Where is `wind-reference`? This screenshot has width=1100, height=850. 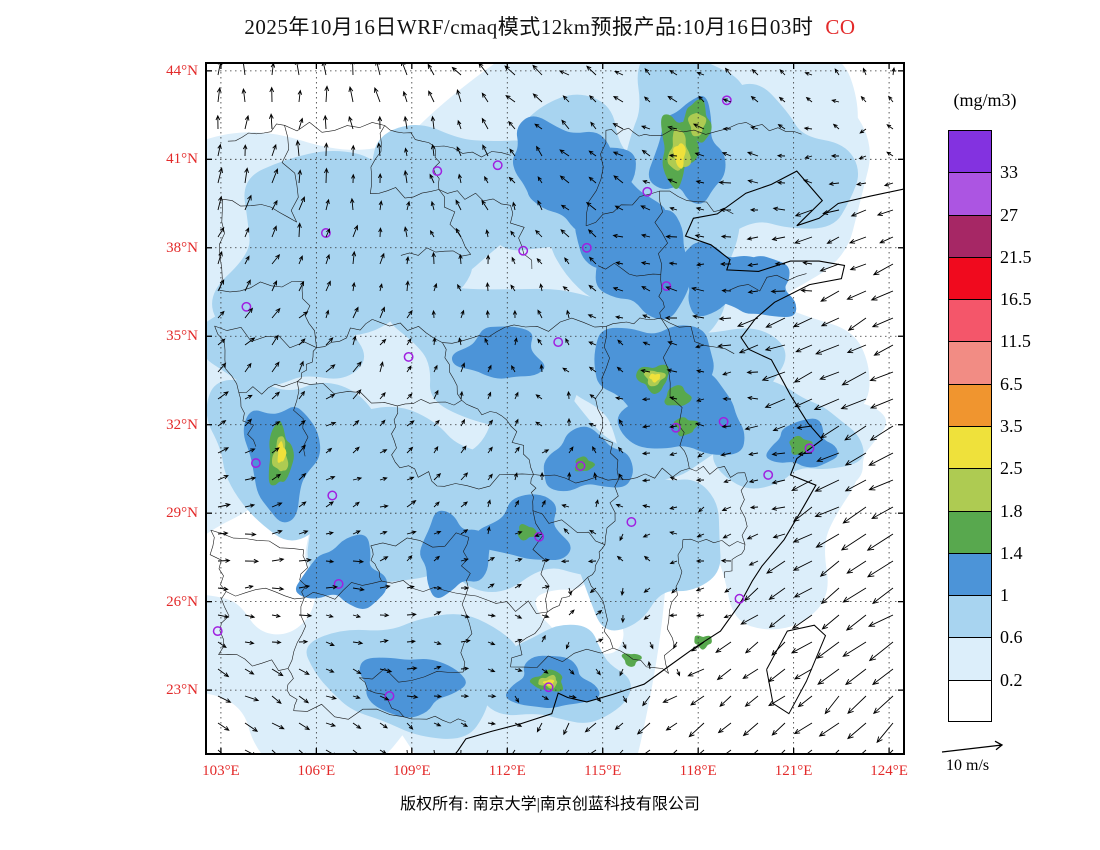 wind-reference is located at coordinates (986, 758).